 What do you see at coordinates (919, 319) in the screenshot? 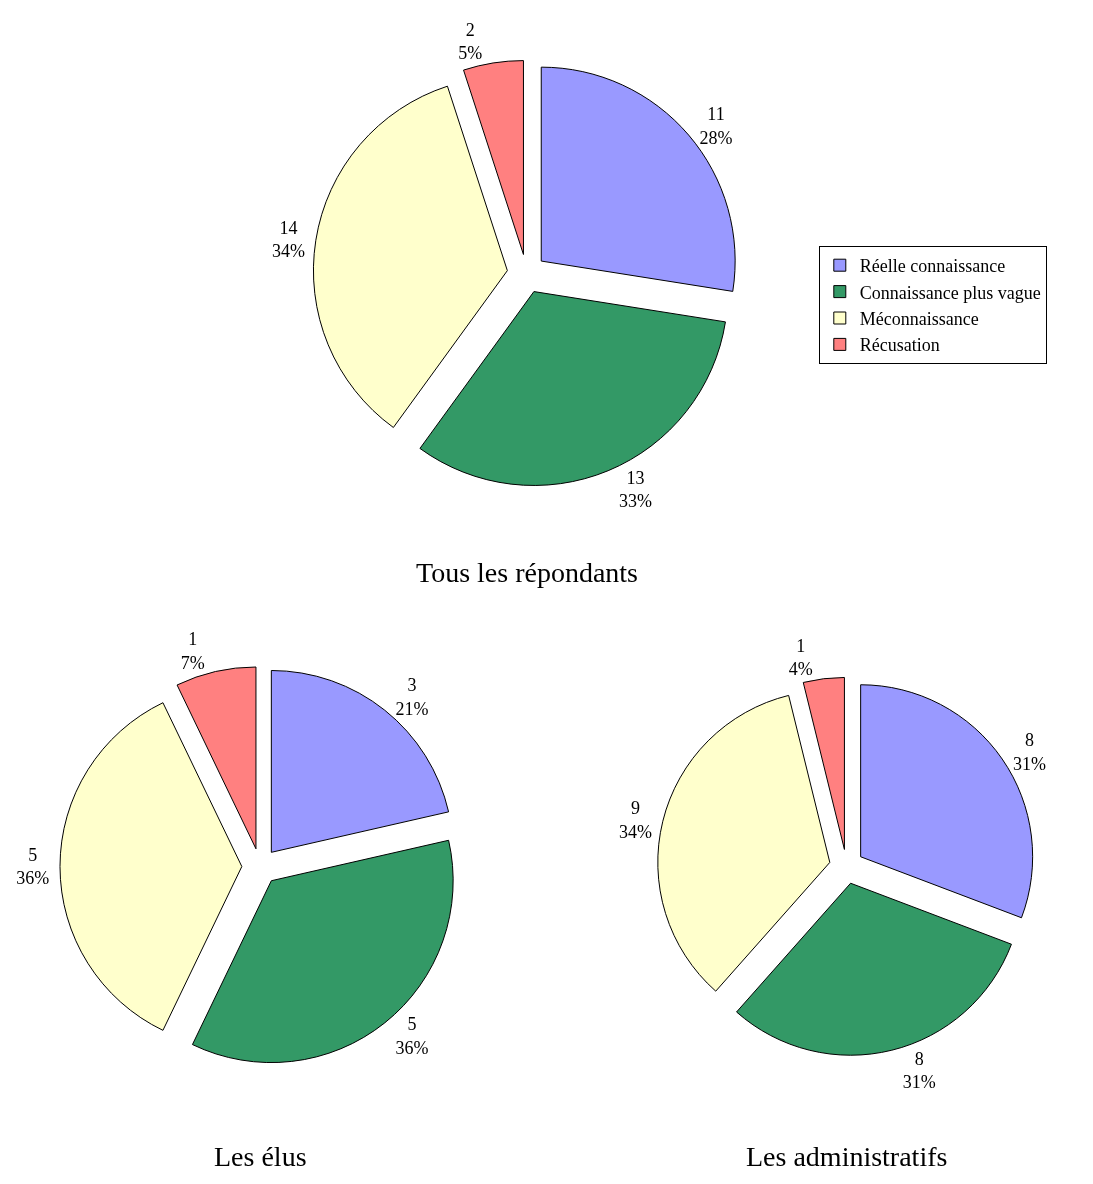
I see `legend-label: Méconnaissance` at bounding box center [919, 319].